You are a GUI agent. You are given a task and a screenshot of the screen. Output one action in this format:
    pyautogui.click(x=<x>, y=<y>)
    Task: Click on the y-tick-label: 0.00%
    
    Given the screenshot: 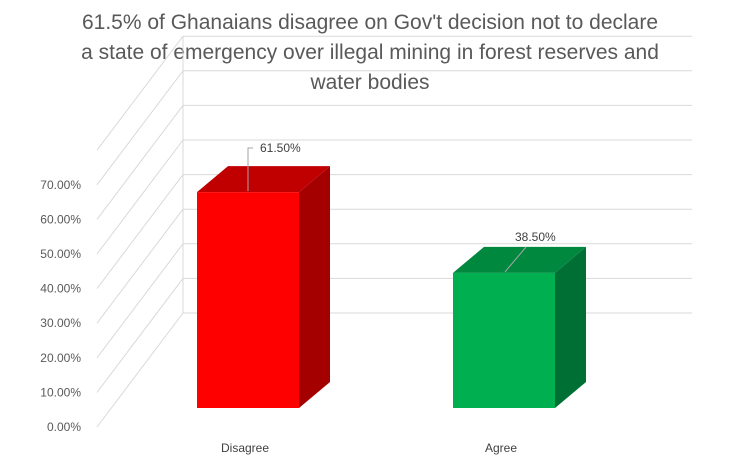 What is the action you would take?
    pyautogui.click(x=64, y=427)
    